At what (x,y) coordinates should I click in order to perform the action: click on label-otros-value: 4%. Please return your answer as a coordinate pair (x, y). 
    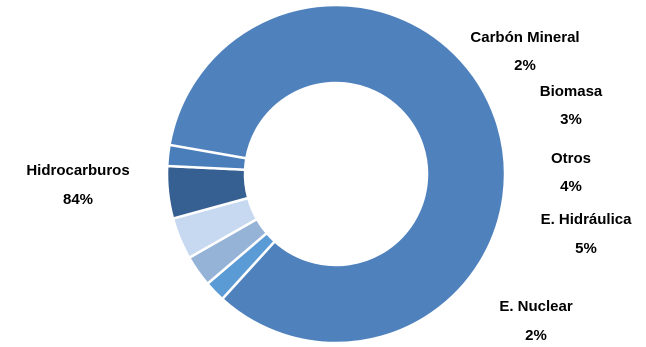
    Looking at the image, I should click on (571, 186).